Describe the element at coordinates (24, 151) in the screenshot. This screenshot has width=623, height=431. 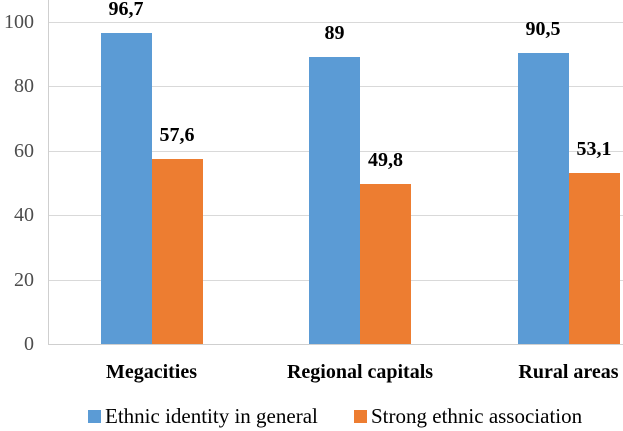
I see `y-axis-tick-label: 60` at that location.